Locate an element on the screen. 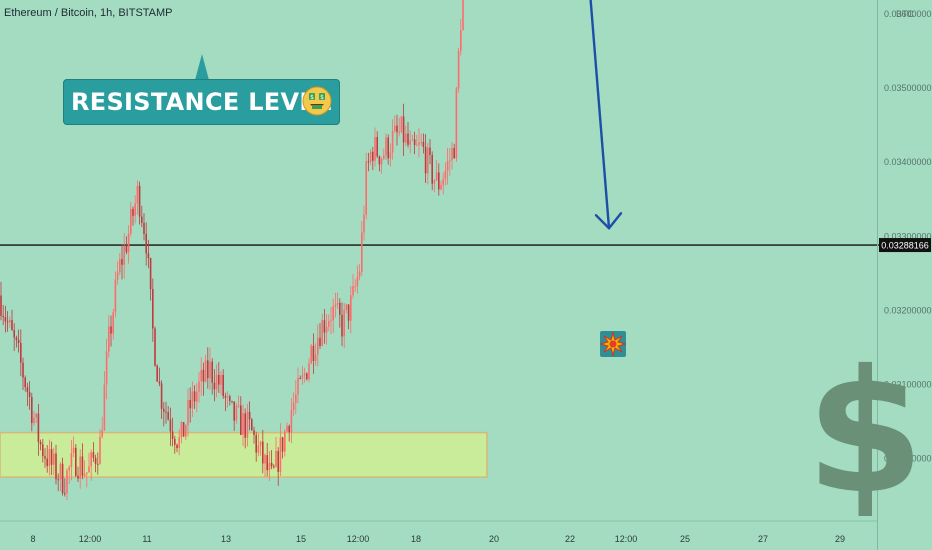 The height and width of the screenshot is (550, 932). support-zone is located at coordinates (244, 454).